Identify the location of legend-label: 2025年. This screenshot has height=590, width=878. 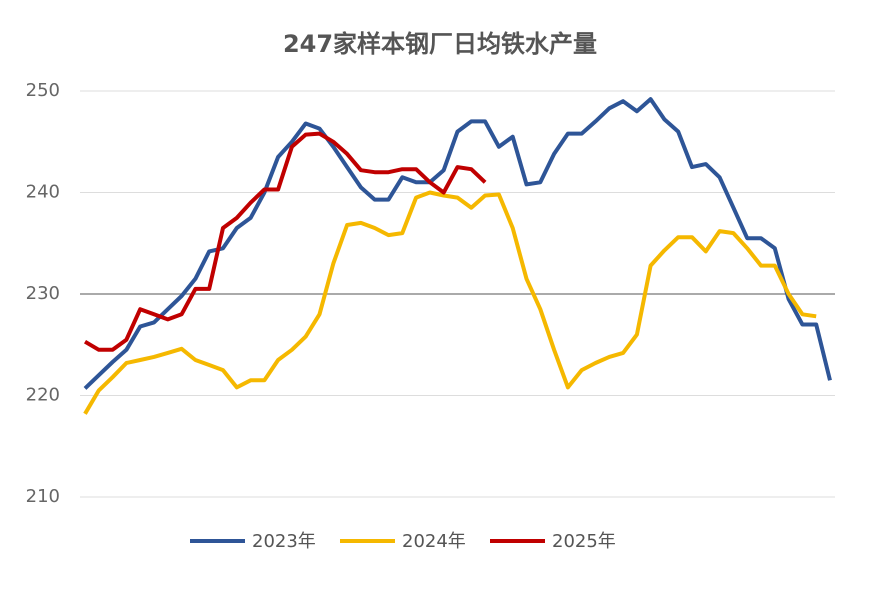
(584, 541).